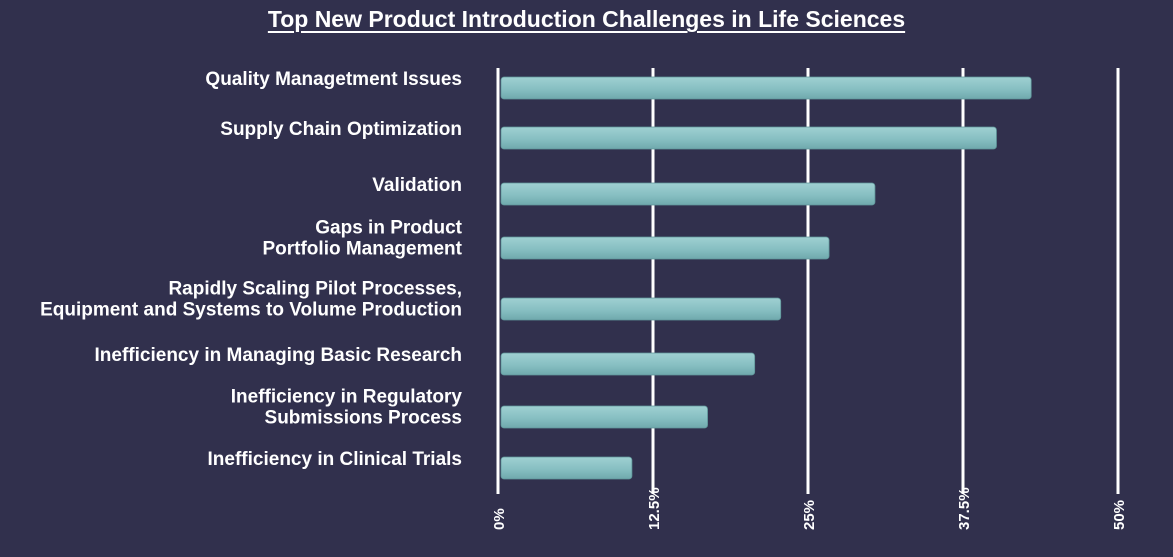 The width and height of the screenshot is (1173, 557). What do you see at coordinates (362, 238) in the screenshot?
I see `category-label: Gaps in Product Portfolio Management` at bounding box center [362, 238].